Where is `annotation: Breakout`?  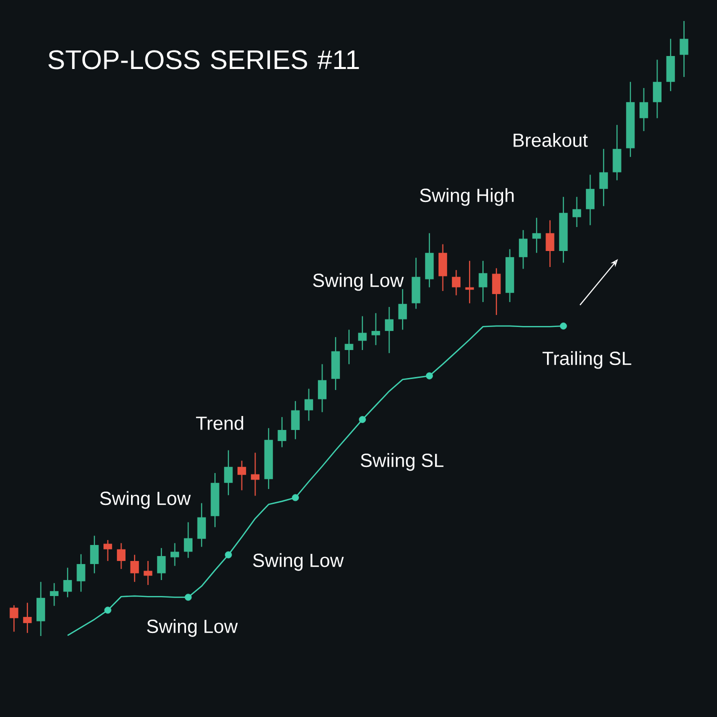
annotation: Breakout is located at coordinates (551, 140).